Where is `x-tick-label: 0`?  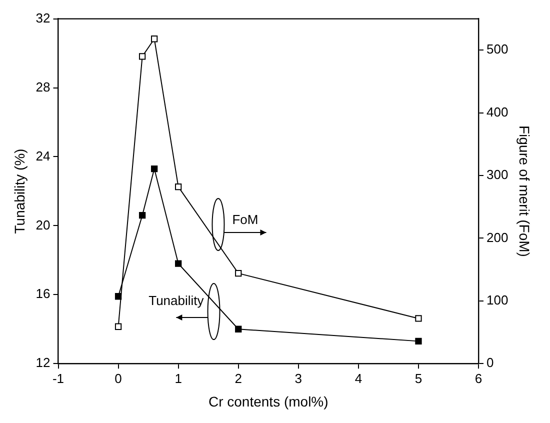
x-tick-label: 0 is located at coordinates (118, 378).